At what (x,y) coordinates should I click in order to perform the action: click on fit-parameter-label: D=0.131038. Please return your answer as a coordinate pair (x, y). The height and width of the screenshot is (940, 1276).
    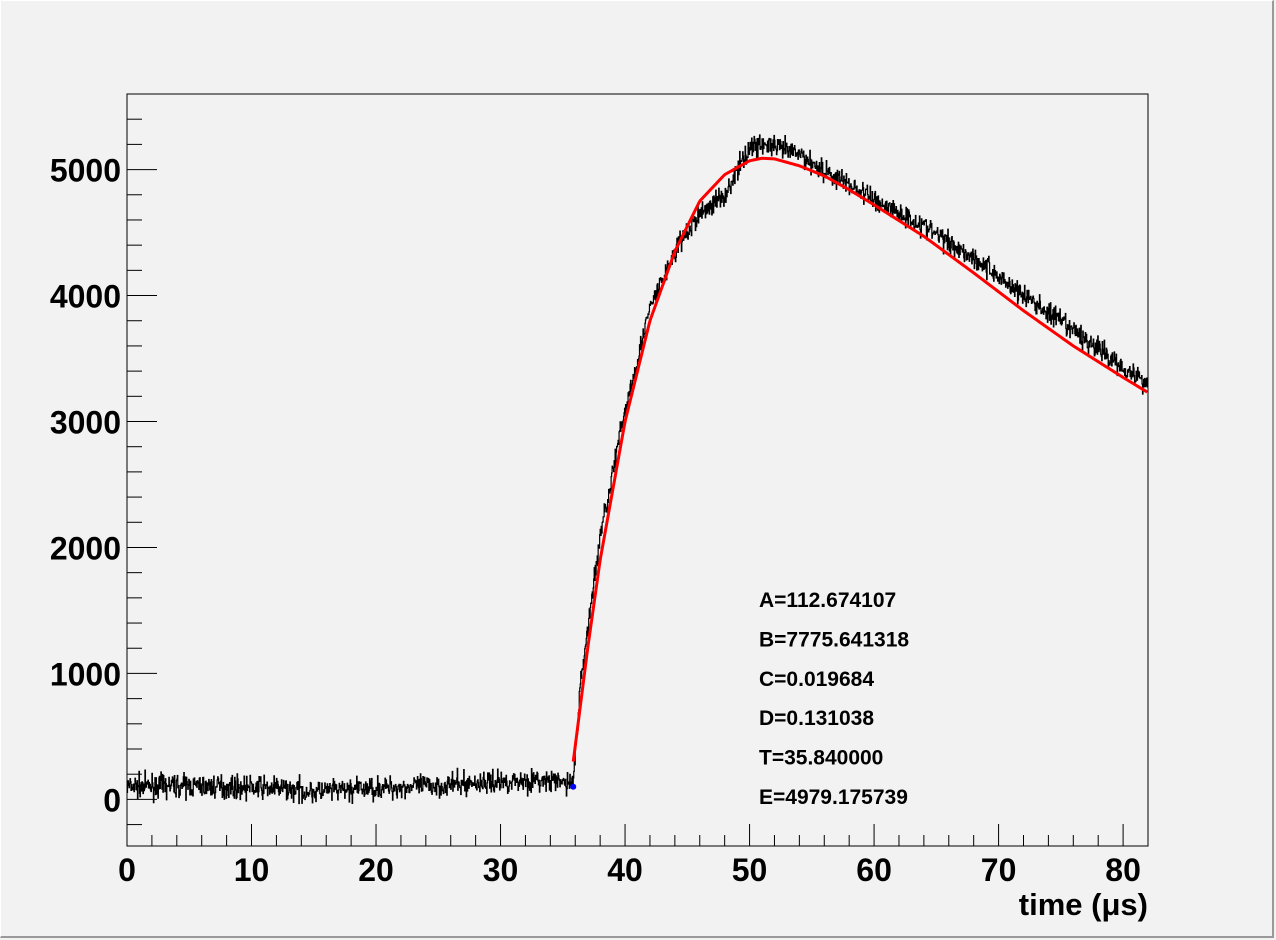
    Looking at the image, I should click on (816, 718).